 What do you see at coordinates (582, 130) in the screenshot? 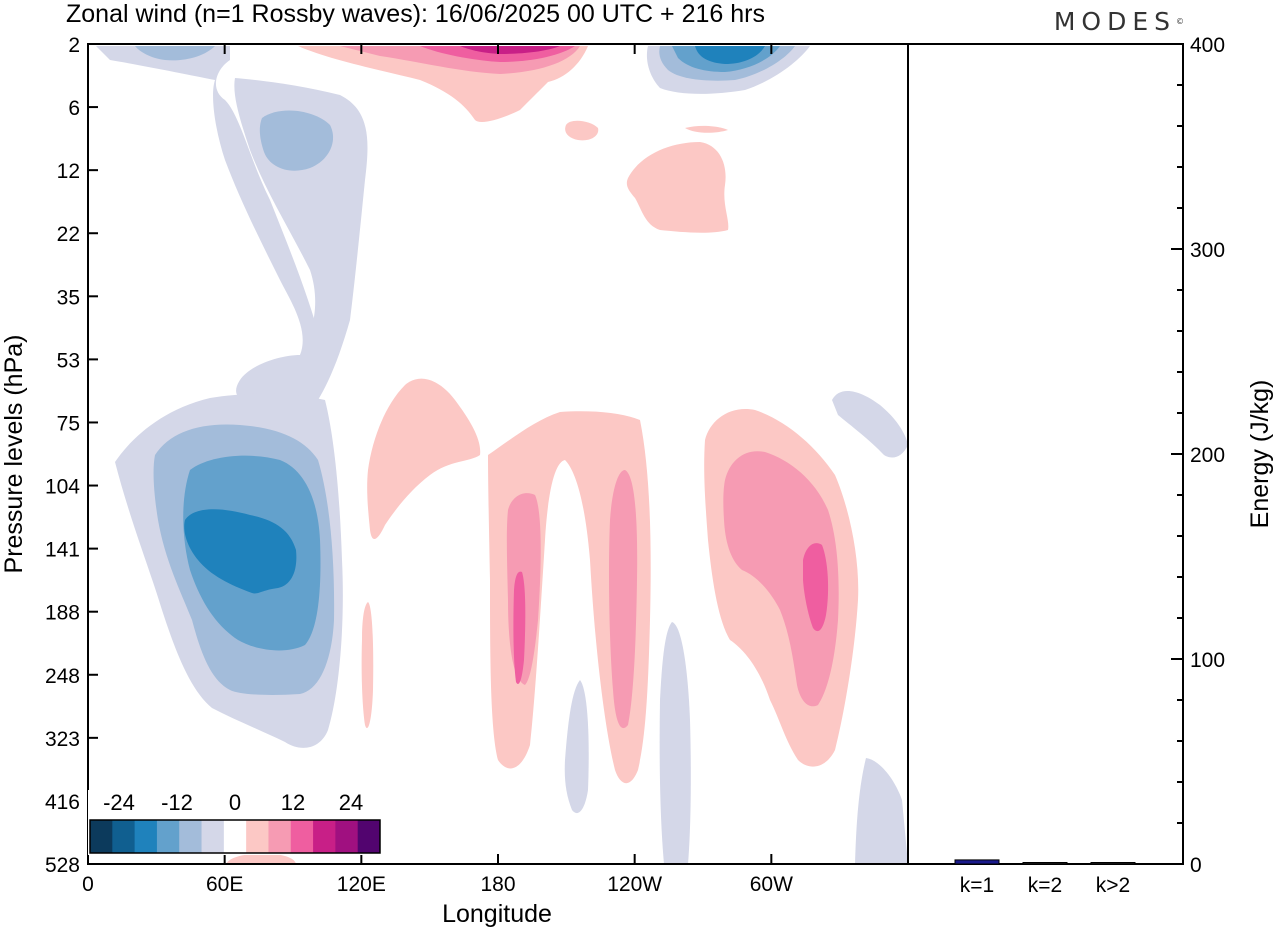
I see `contour-pos-small-a` at bounding box center [582, 130].